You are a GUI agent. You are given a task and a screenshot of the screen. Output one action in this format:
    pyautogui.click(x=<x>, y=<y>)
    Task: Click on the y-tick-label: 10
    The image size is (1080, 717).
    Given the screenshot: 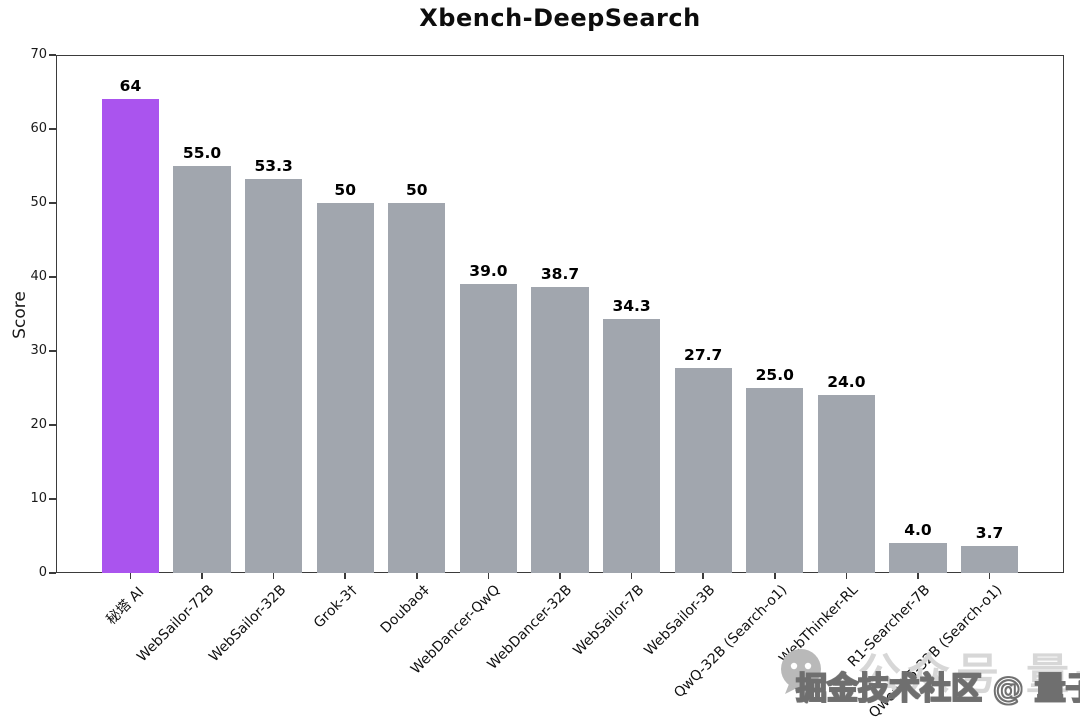 What is the action you would take?
    pyautogui.click(x=38, y=498)
    